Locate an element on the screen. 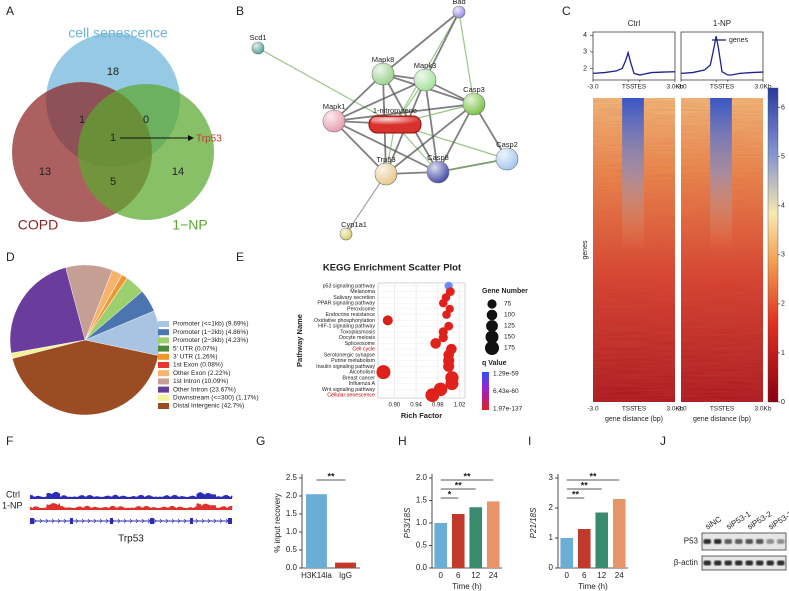 The height and width of the screenshot is (591, 789). y-tick-label: 0 is located at coordinates (551, 567).